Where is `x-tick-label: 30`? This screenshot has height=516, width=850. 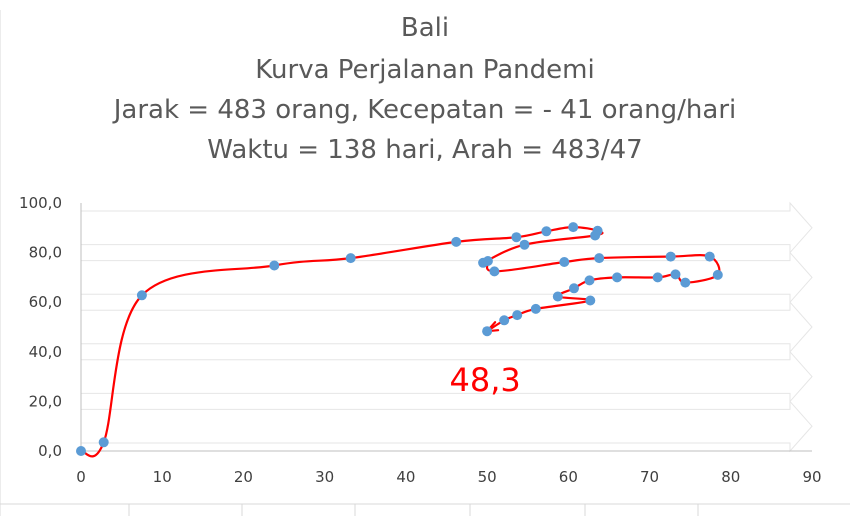
x-tick-label: 30 is located at coordinates (324, 477).